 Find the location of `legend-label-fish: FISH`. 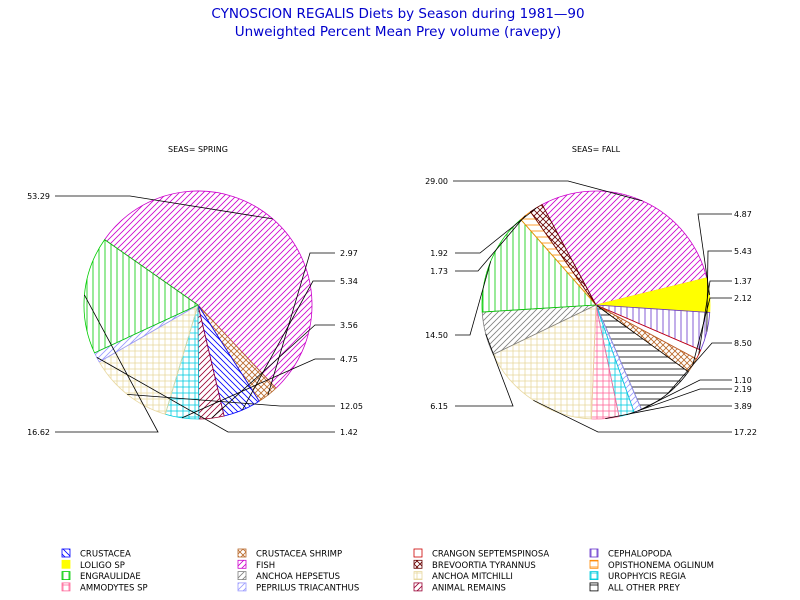

legend-label-fish: FISH is located at coordinates (265, 566).